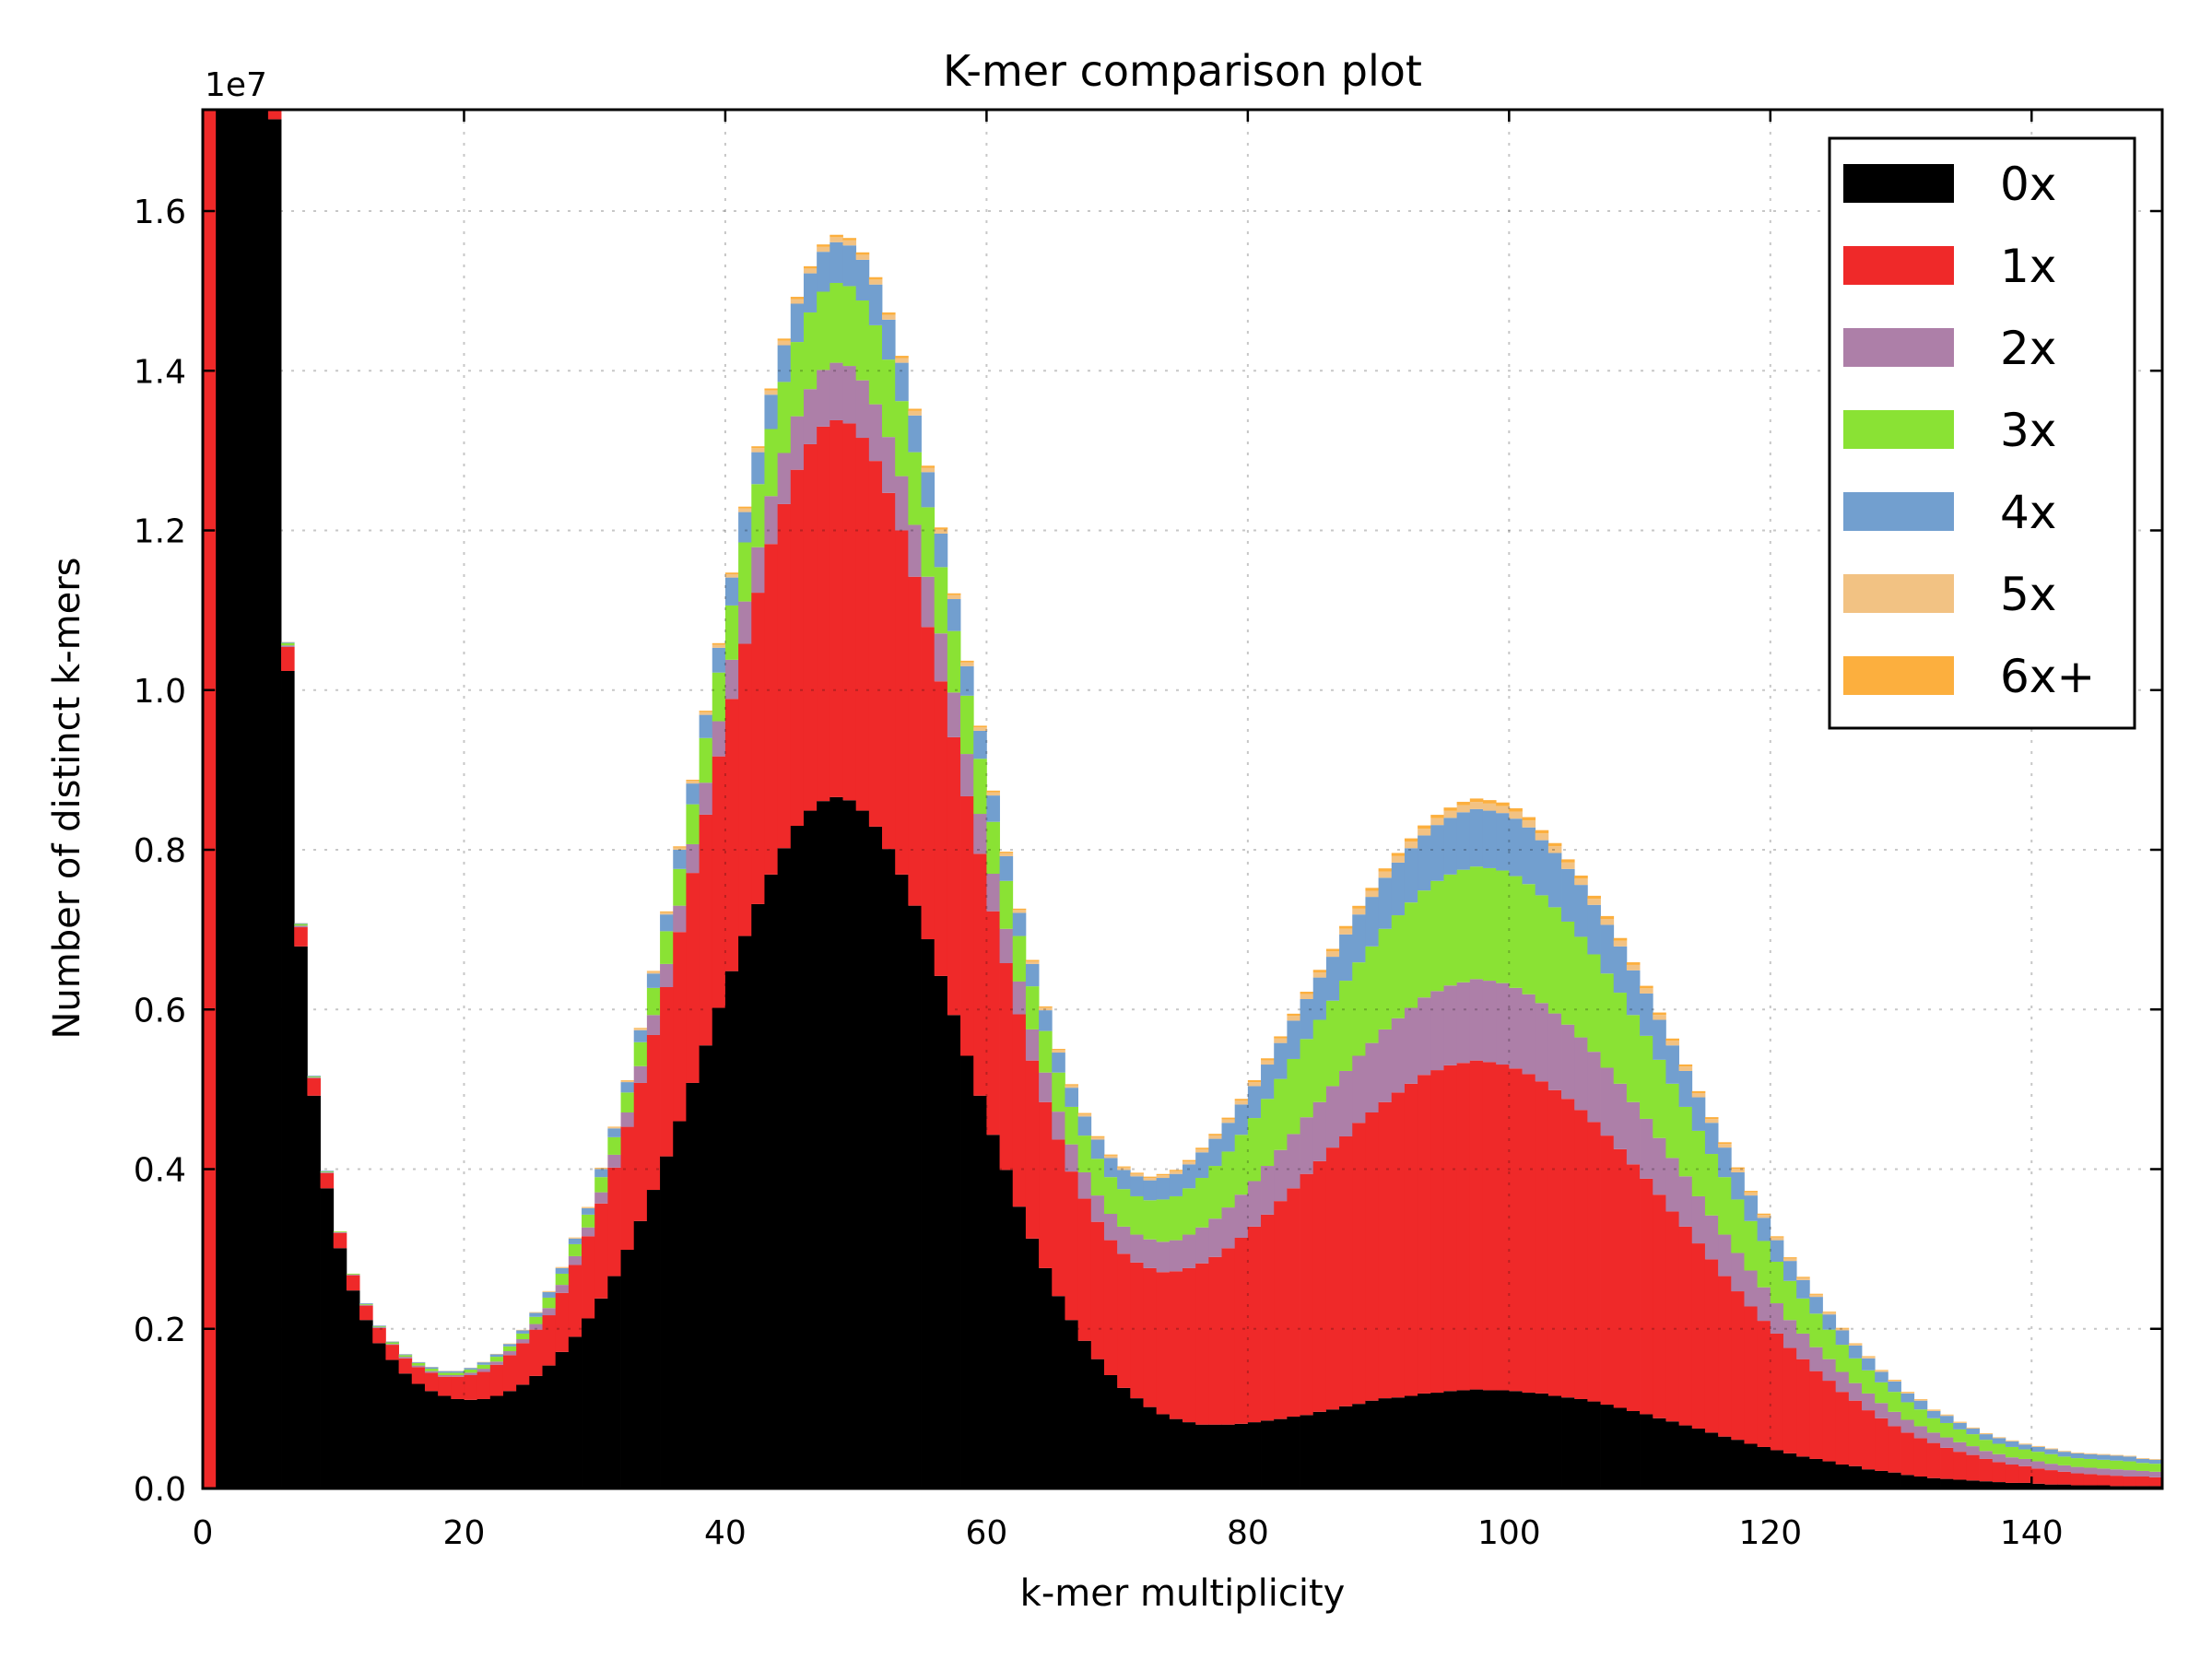  What do you see at coordinates (1949, 348) in the screenshot?
I see `legend-item-2x: 2x` at bounding box center [1949, 348].